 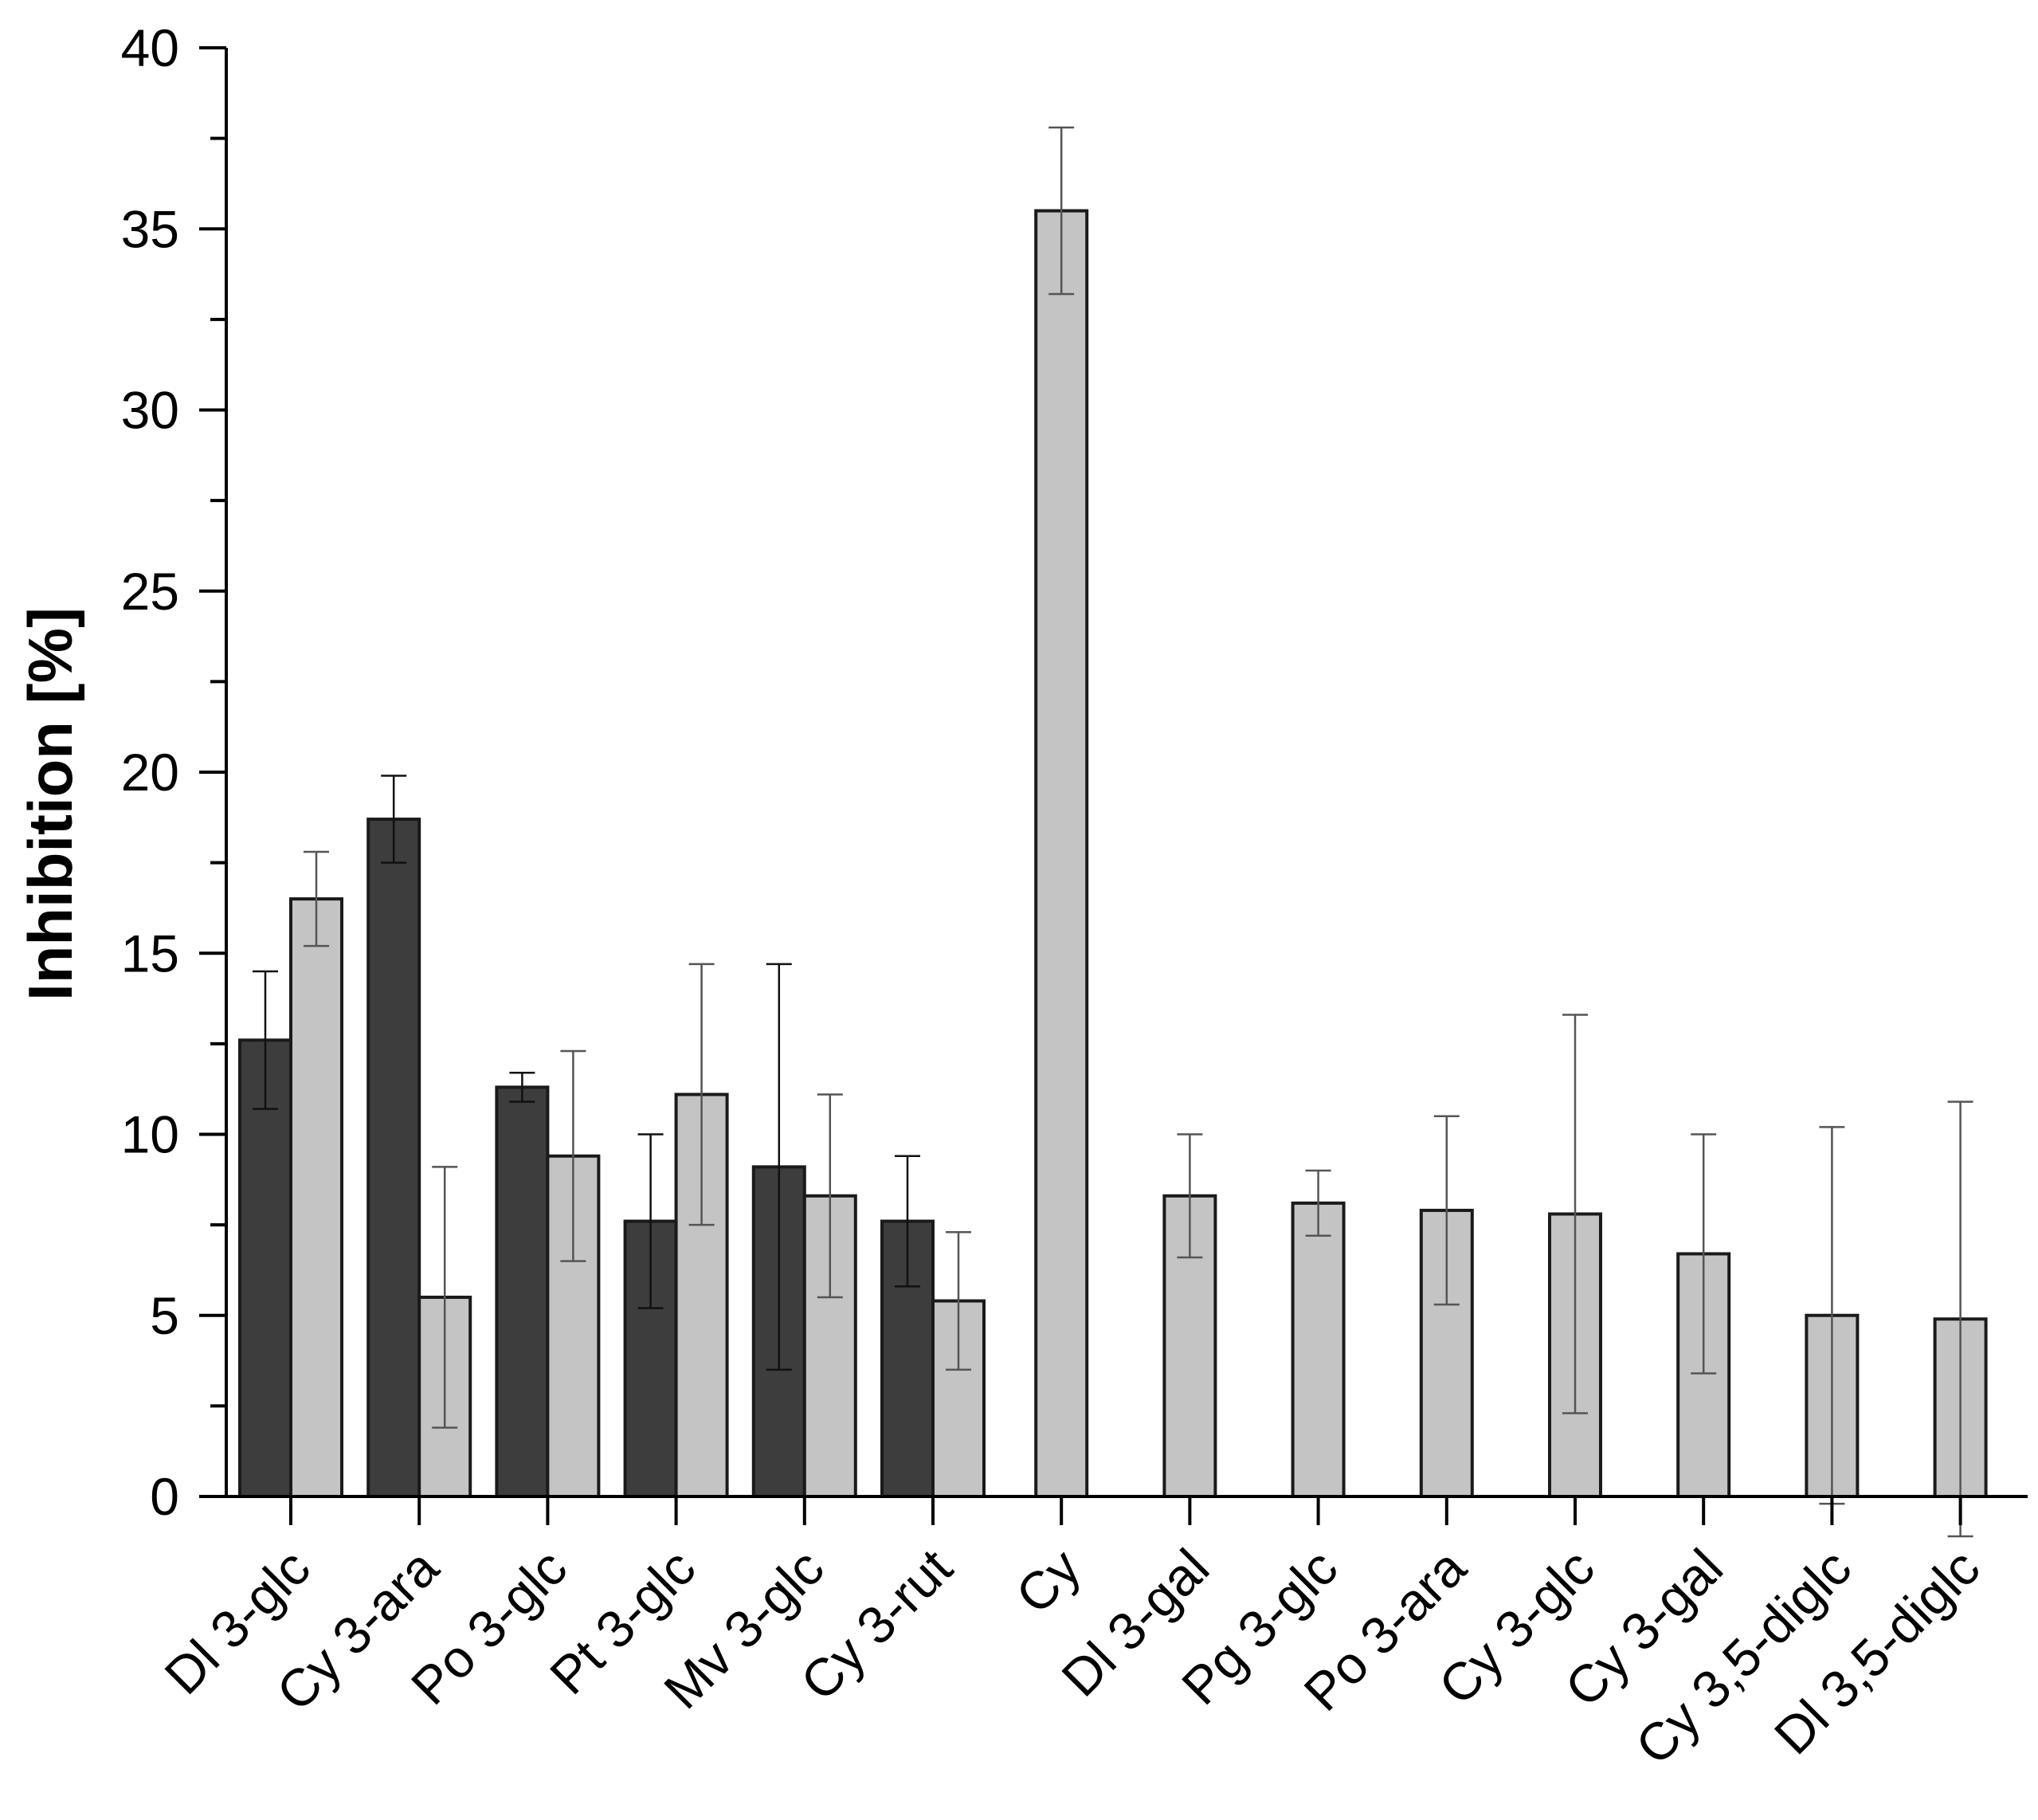 I want to click on y-tick-label: 10, so click(x=150, y=1134).